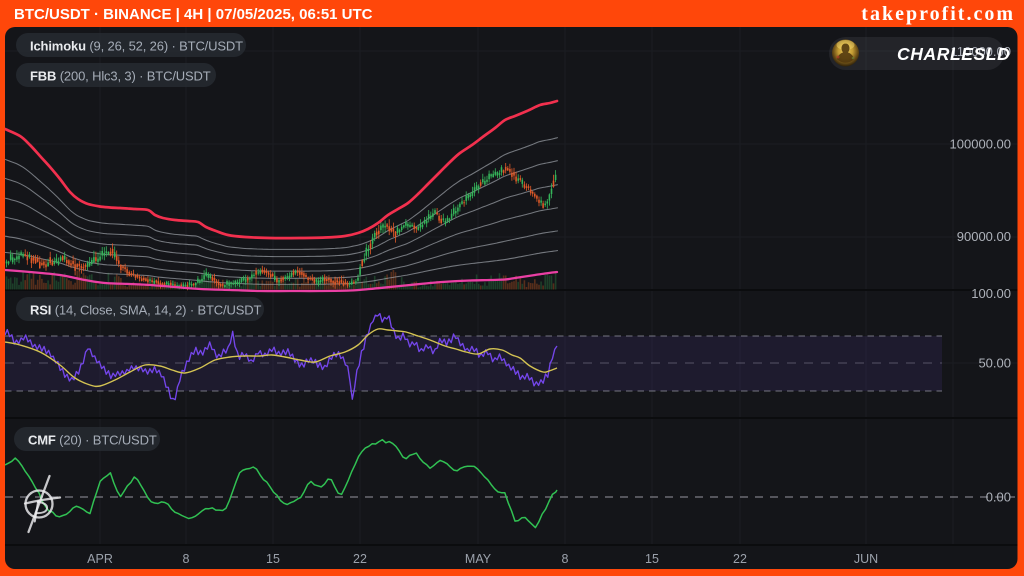 Image resolution: width=1024 pixels, height=576 pixels. I want to click on svg-text: CHARLESLD, so click(953, 54).